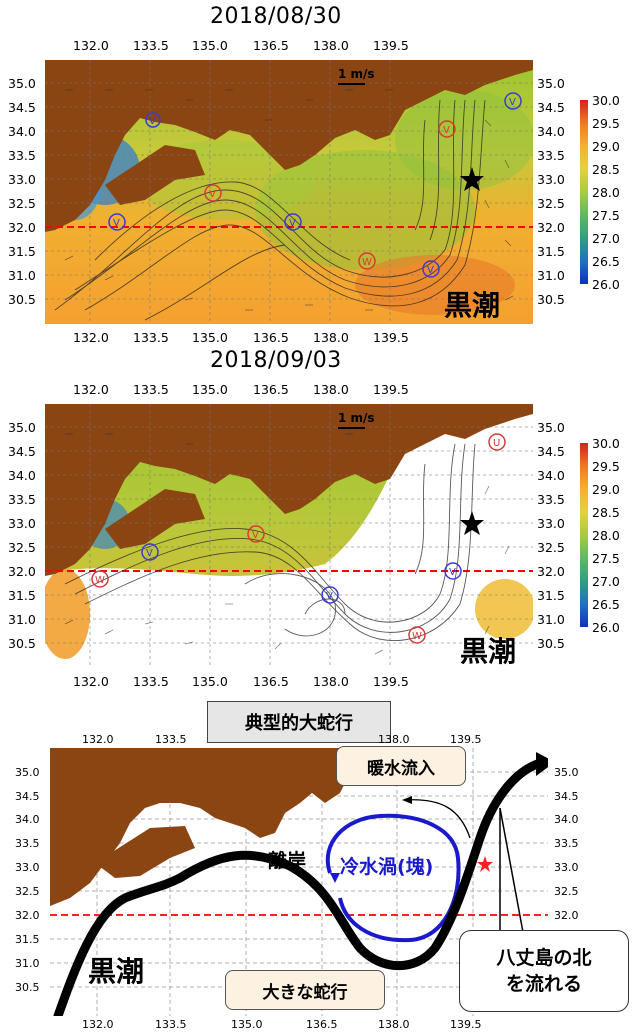  Describe the element at coordinates (544, 971) in the screenshot. I see `callout-hachijojima: 八丈島の北 を流れる` at that location.